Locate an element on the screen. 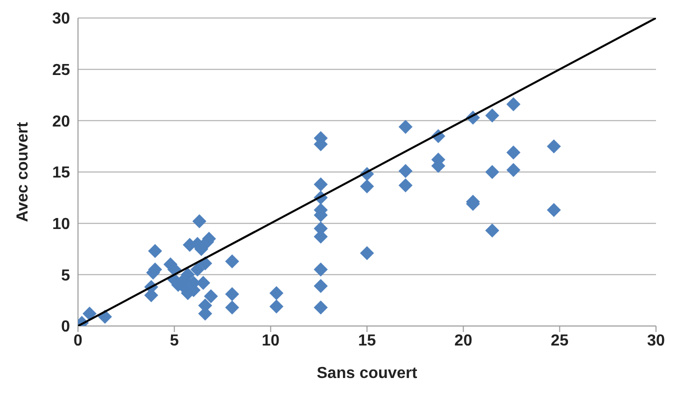 The width and height of the screenshot is (679, 400). x-tick-label: 20 is located at coordinates (463, 341).